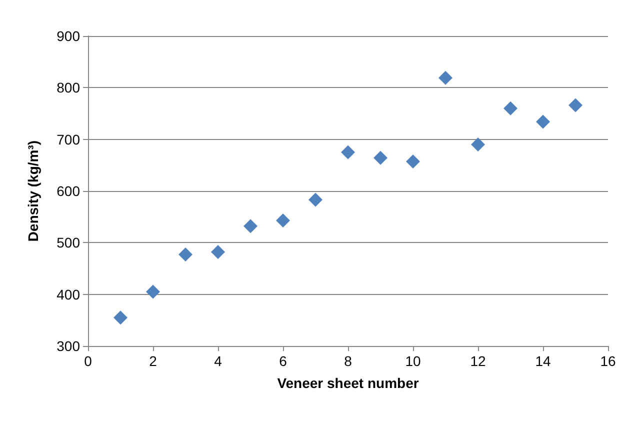  I want to click on y-tick-label: 900, so click(68, 36).